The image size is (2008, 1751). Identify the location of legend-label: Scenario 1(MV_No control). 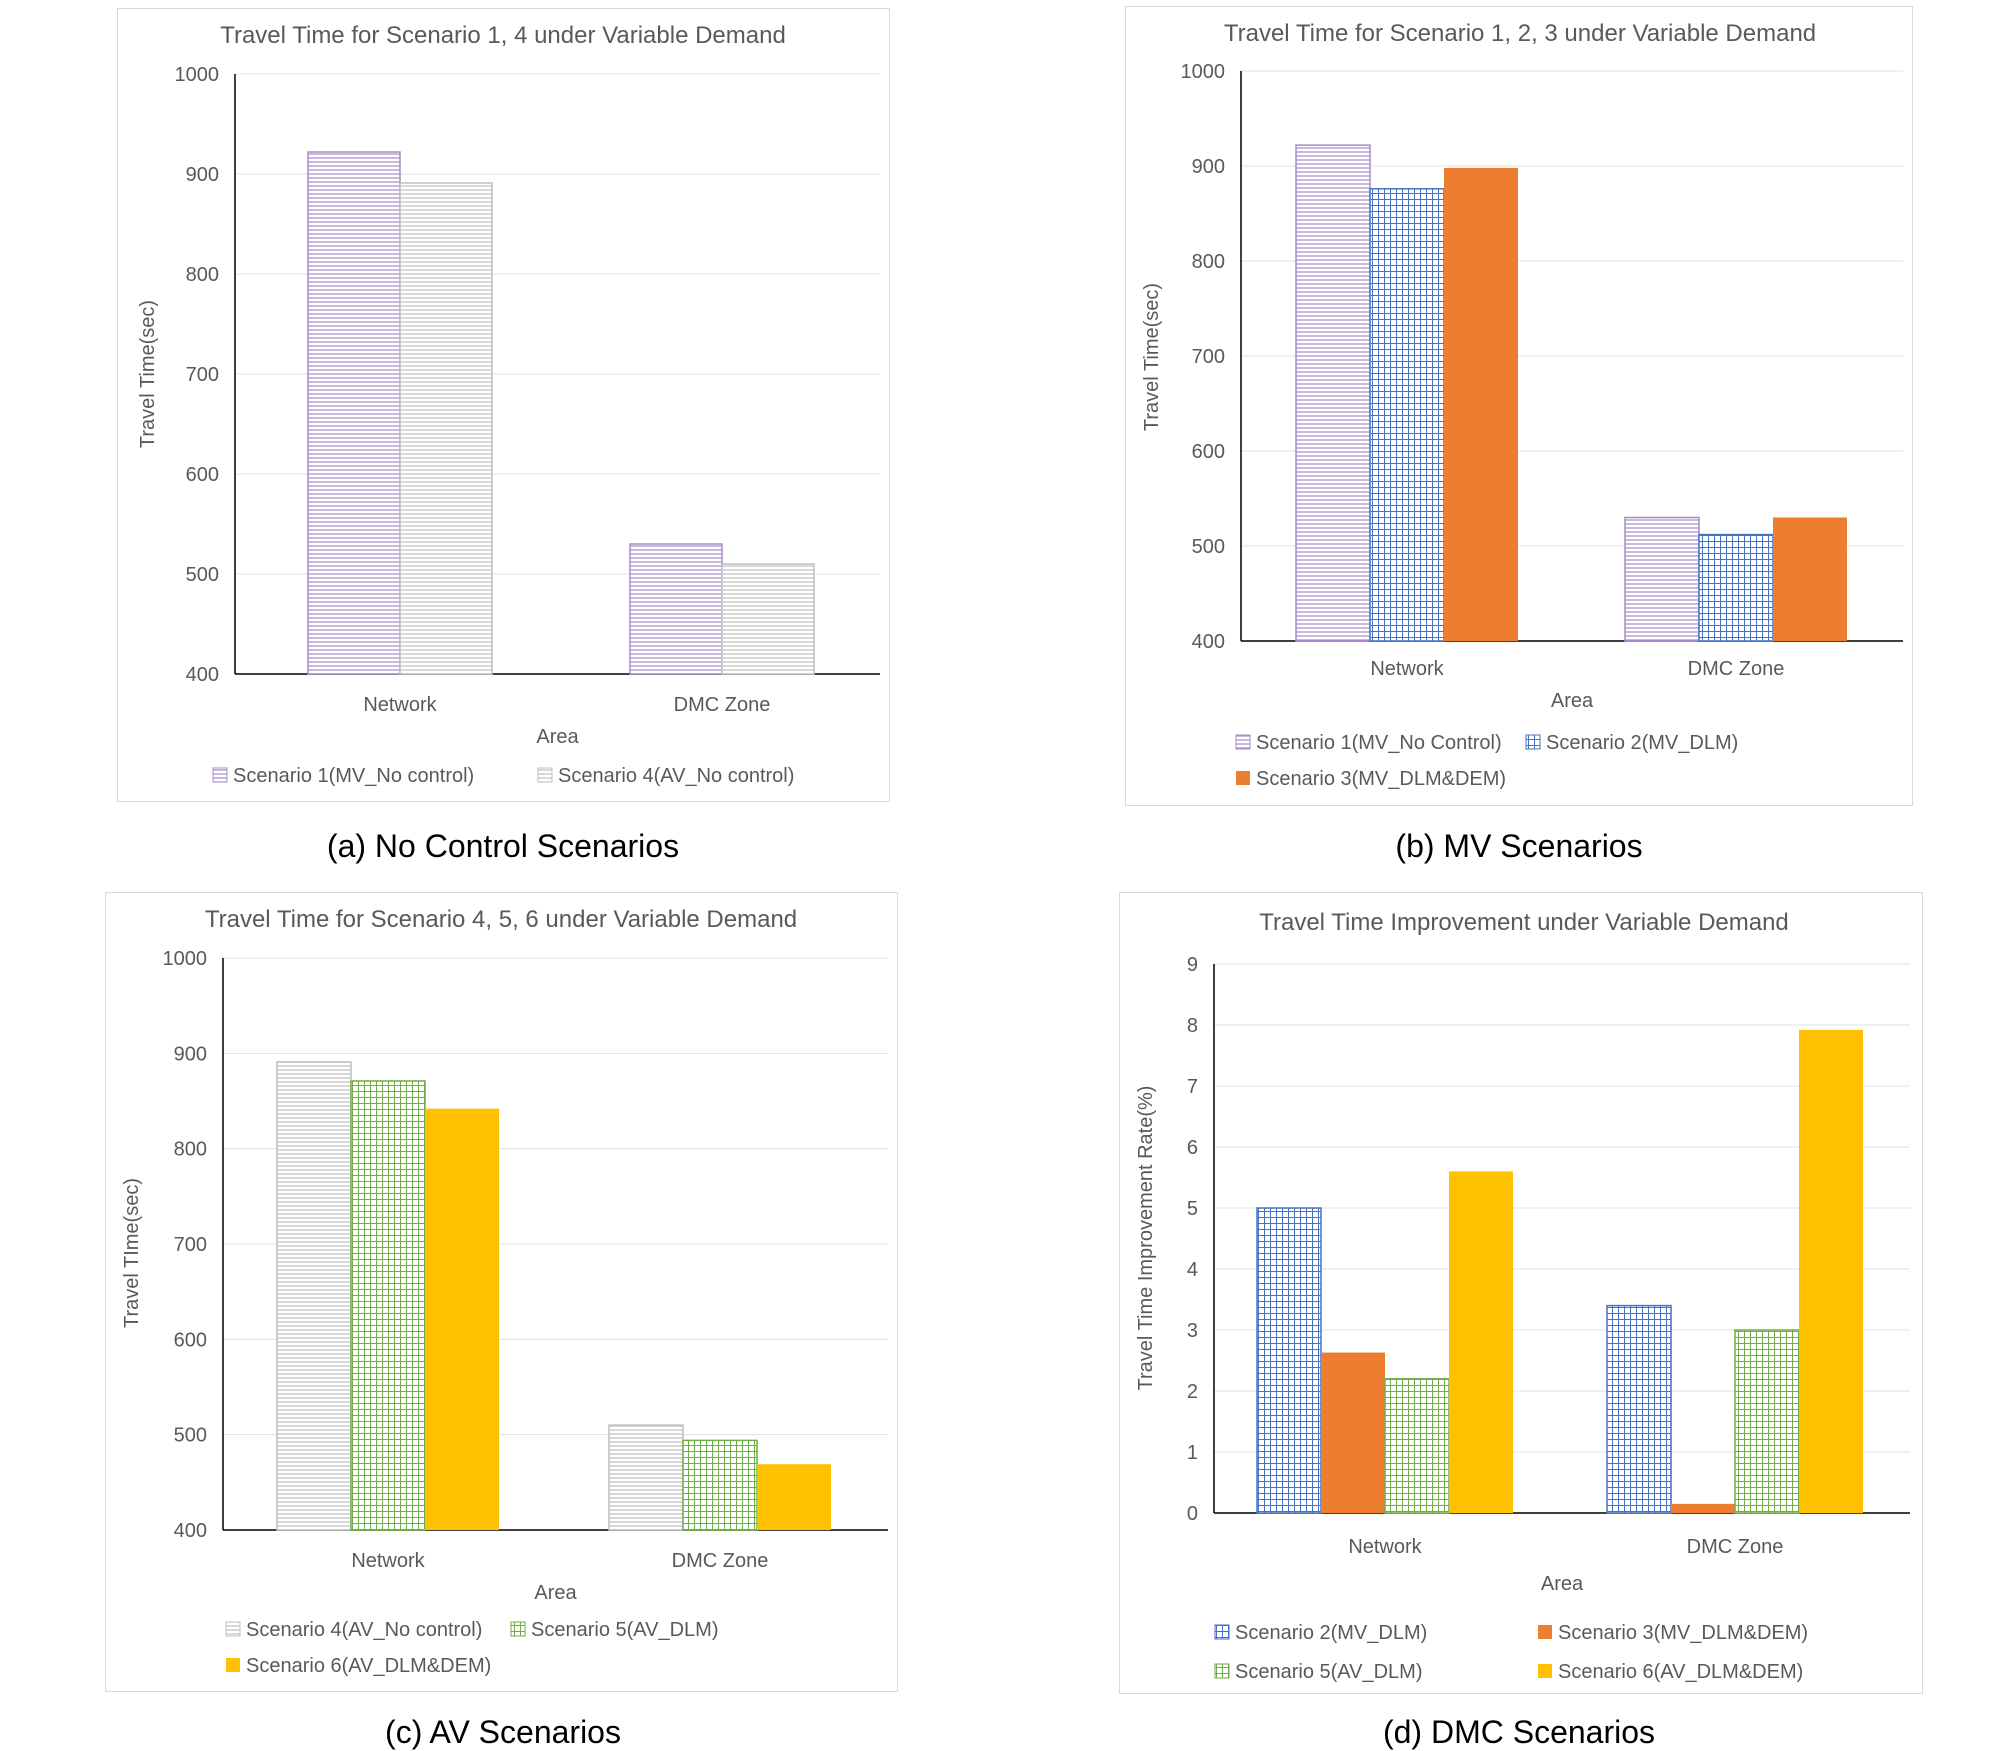
(353, 776).